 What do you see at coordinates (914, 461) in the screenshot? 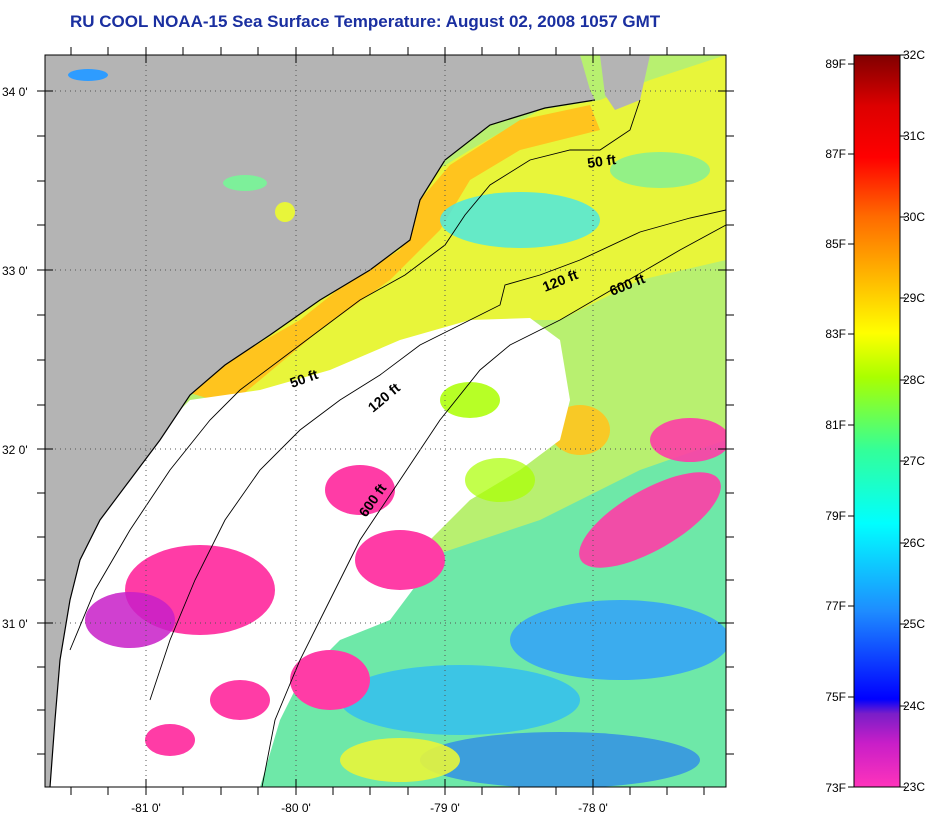
I see `colorbar-label-c-27: 27C` at bounding box center [914, 461].